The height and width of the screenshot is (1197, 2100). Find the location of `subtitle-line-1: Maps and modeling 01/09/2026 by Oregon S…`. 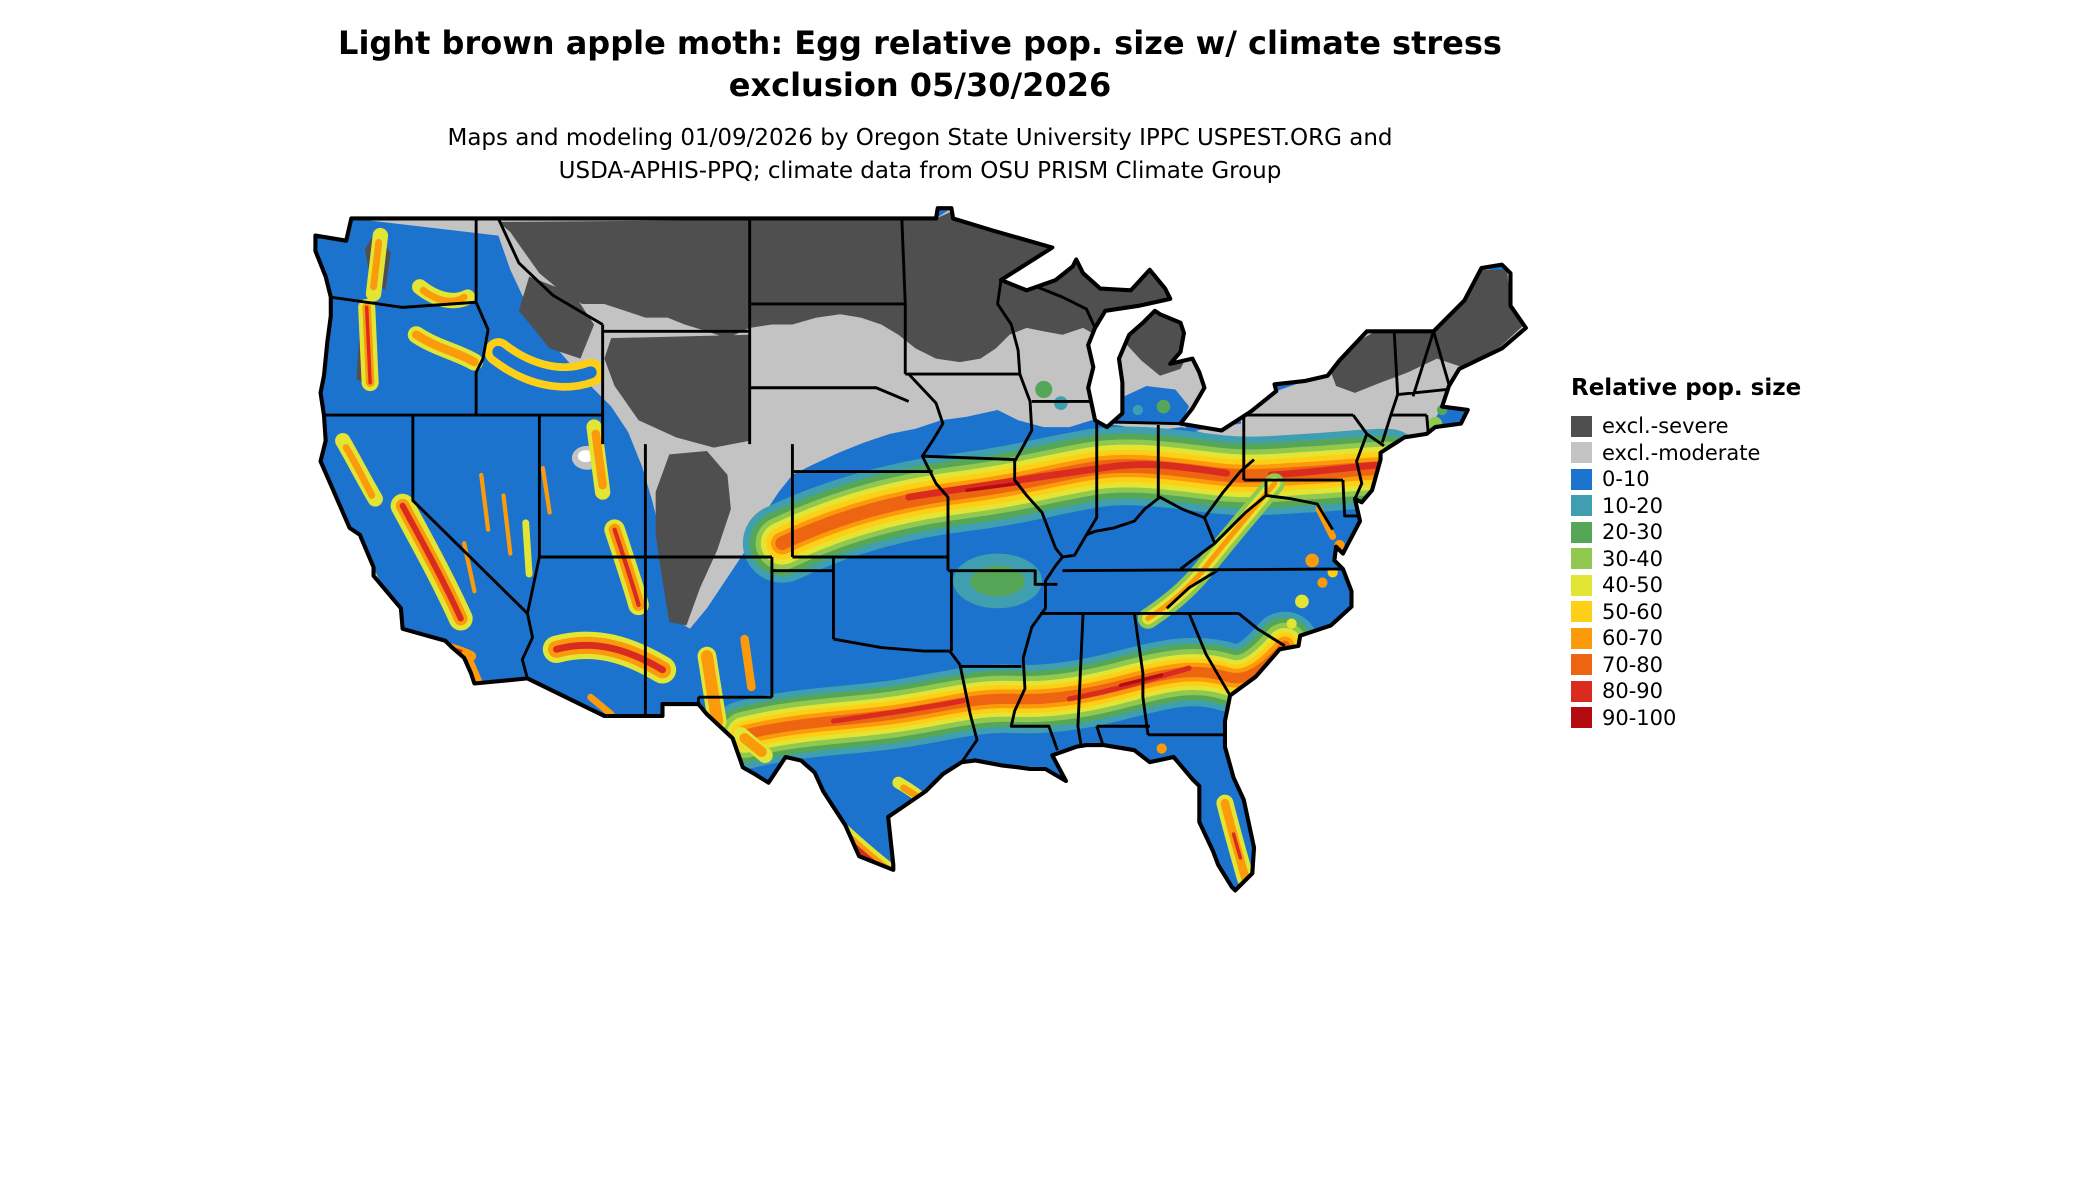

subtitle-line-1: Maps and modeling 01/09/2026 by Oregon S… is located at coordinates (920, 138).